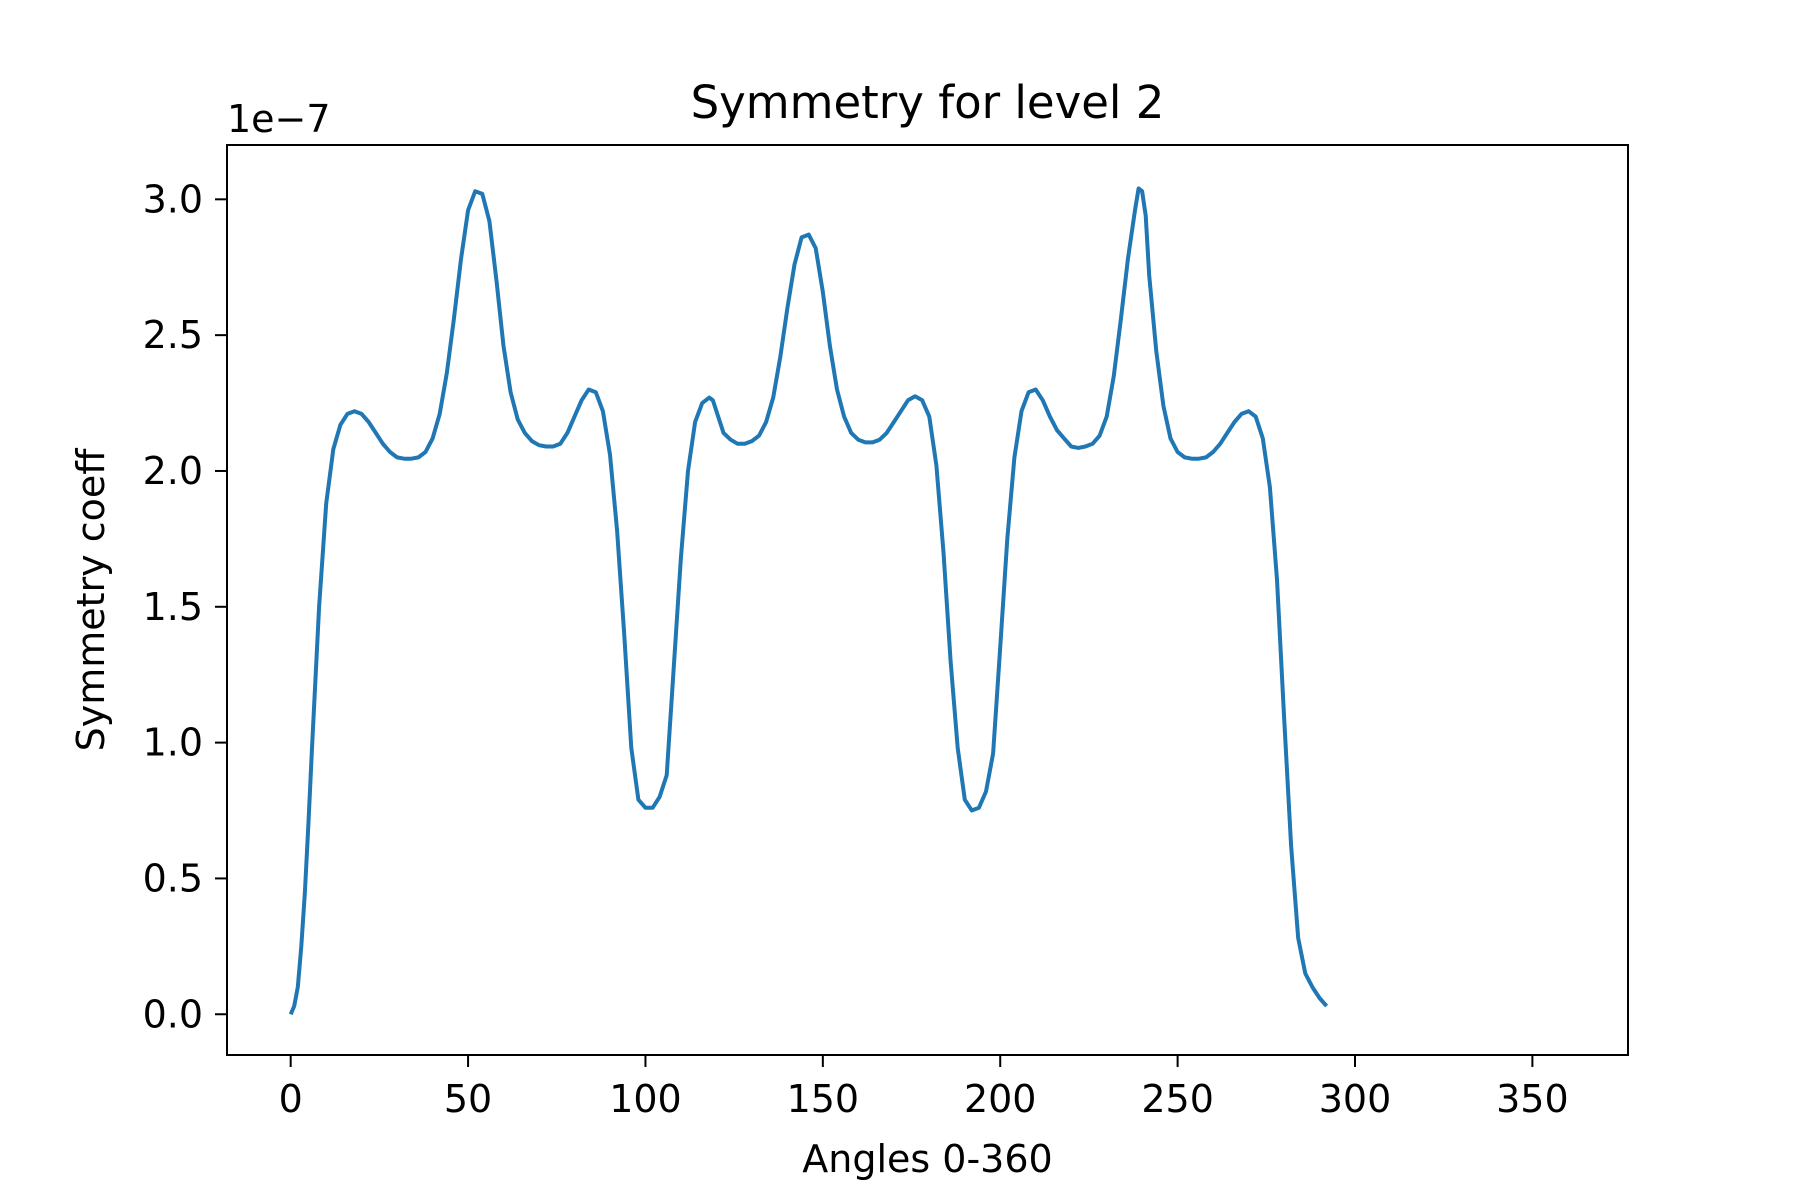  I want to click on y-tick-label: 0.0, so click(173, 1014).